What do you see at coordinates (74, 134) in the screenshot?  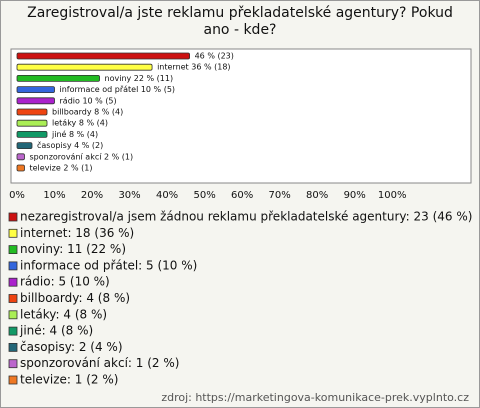 I see `value-label: jiné 8 % (4)` at bounding box center [74, 134].